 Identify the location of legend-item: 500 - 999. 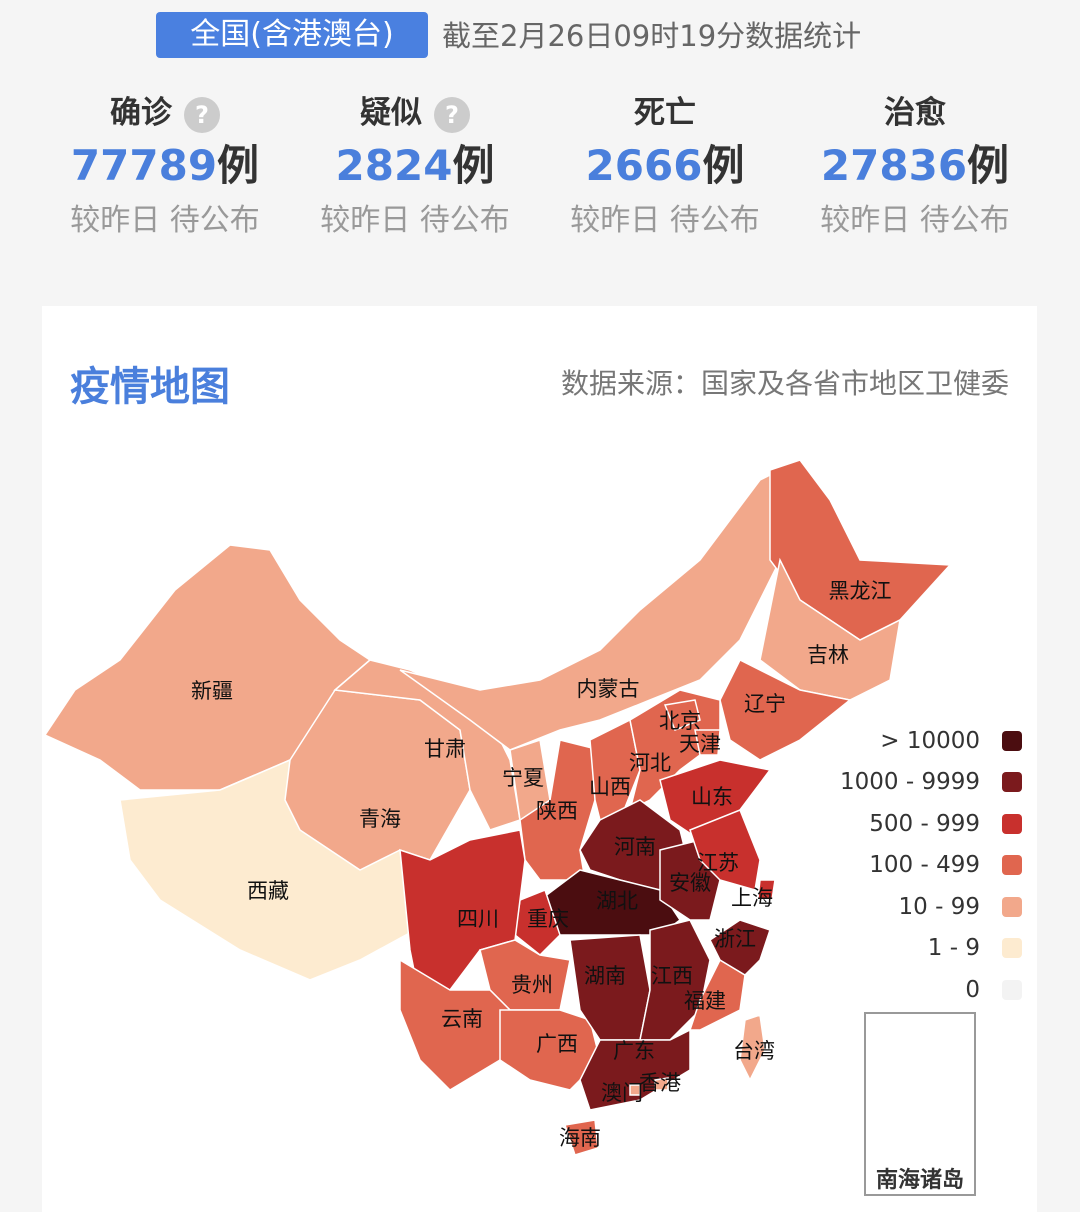
(922, 824).